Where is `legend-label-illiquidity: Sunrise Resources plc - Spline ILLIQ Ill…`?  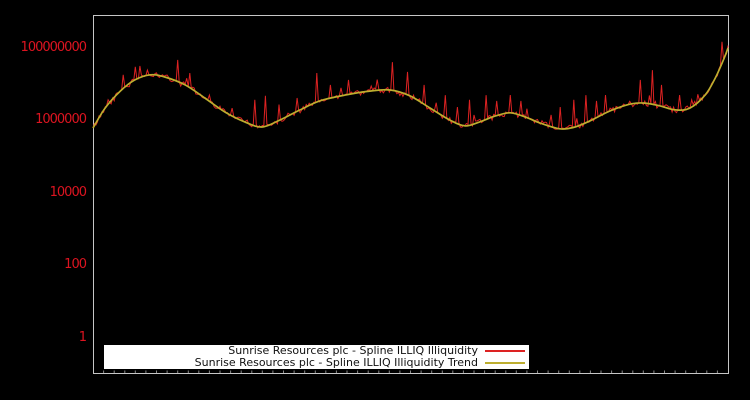 legend-label-illiquidity: Sunrise Resources plc - Spline ILLIQ Ill… is located at coordinates (353, 350).